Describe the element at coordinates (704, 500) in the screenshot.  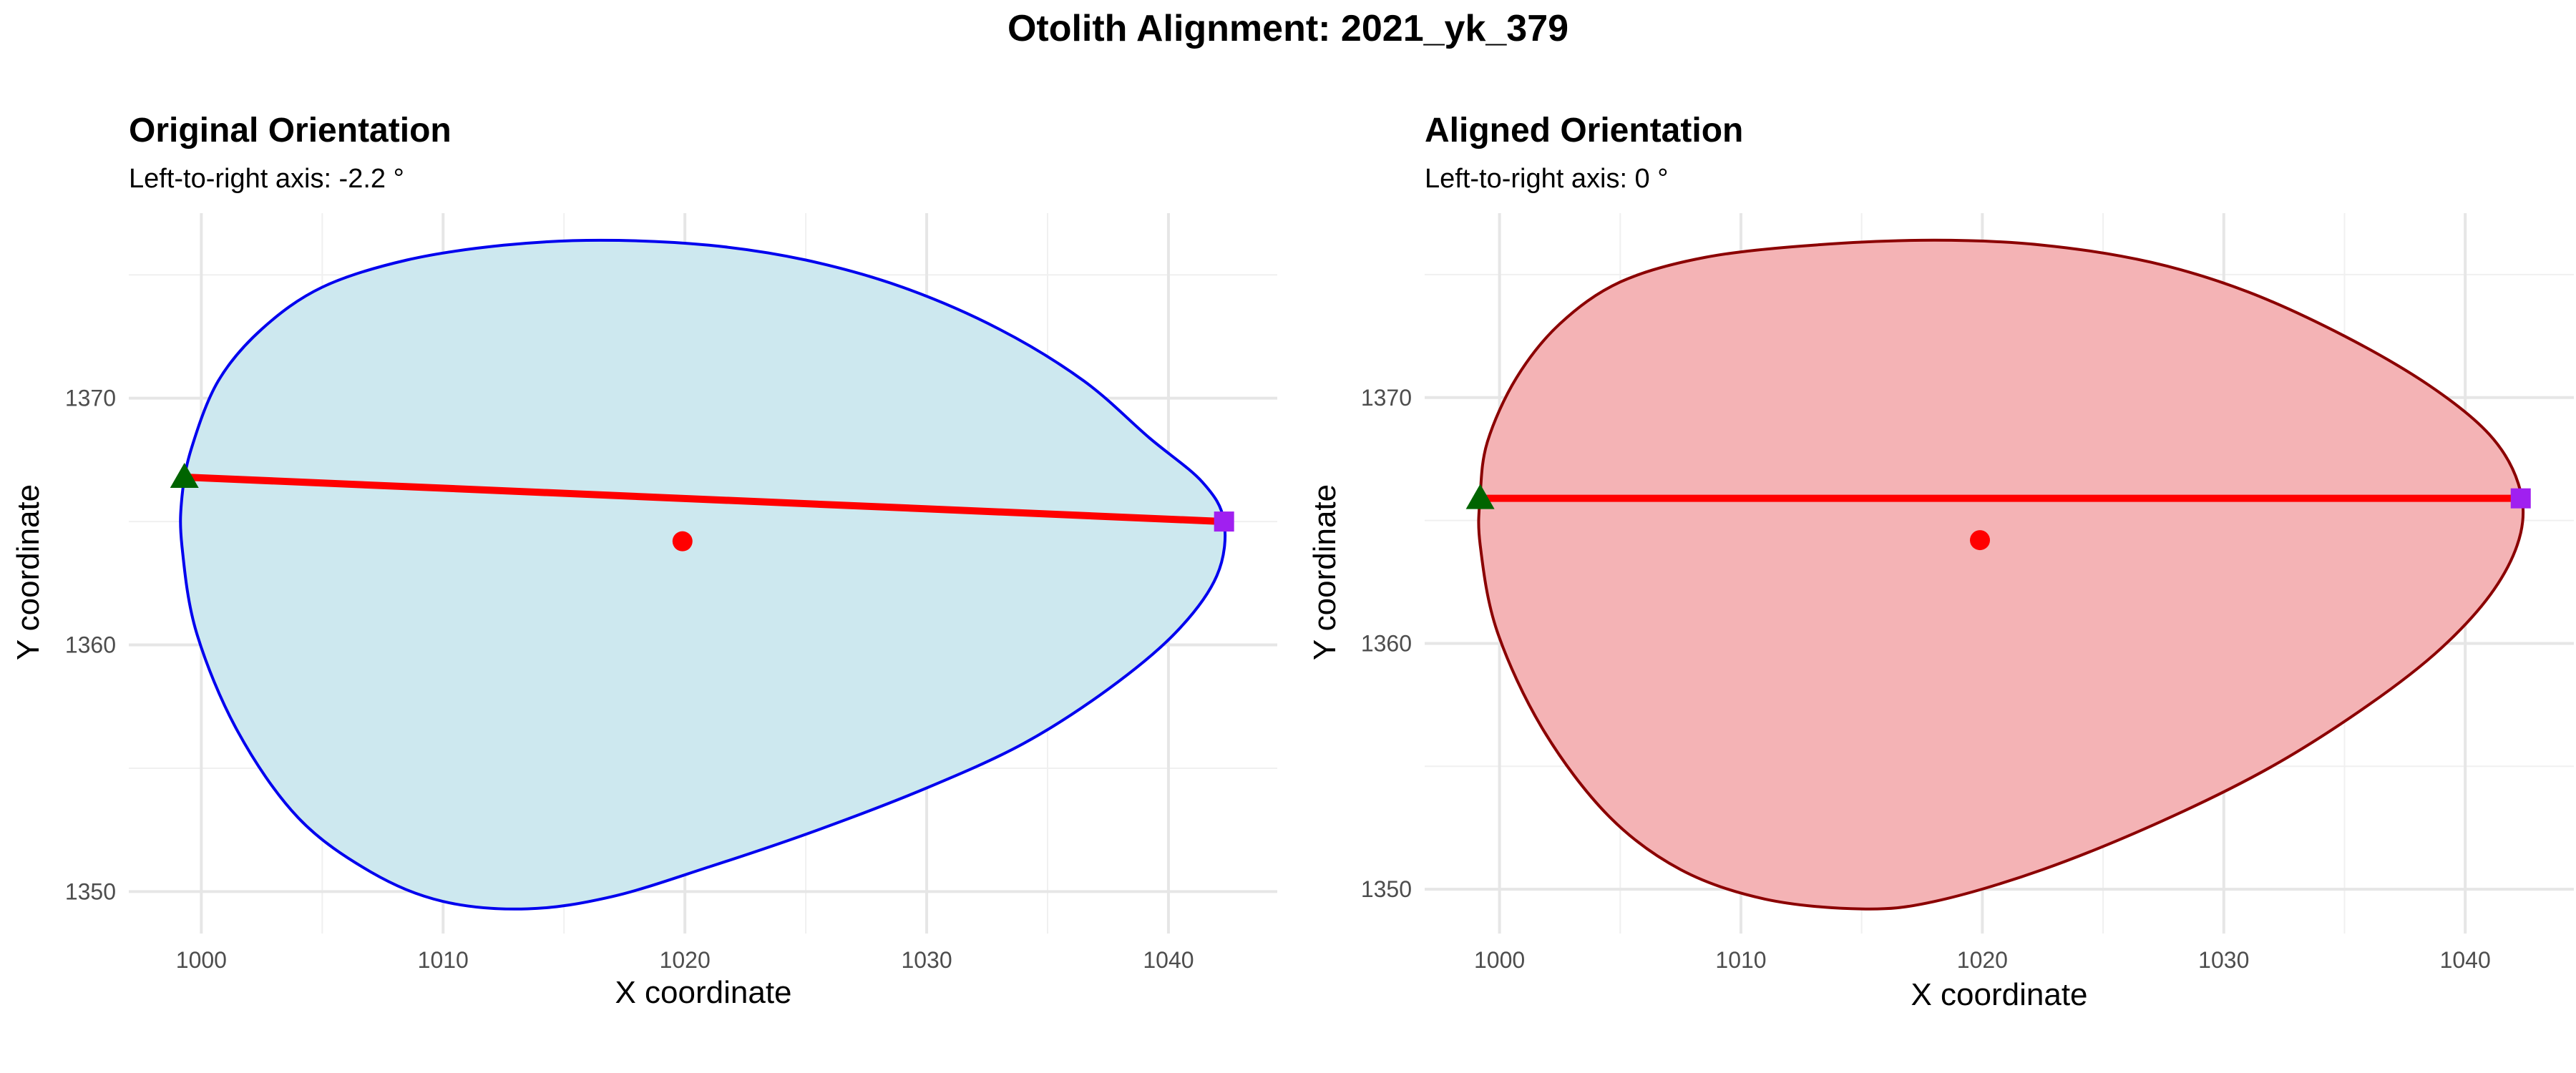
I see `left-to-right-axis-line` at that location.